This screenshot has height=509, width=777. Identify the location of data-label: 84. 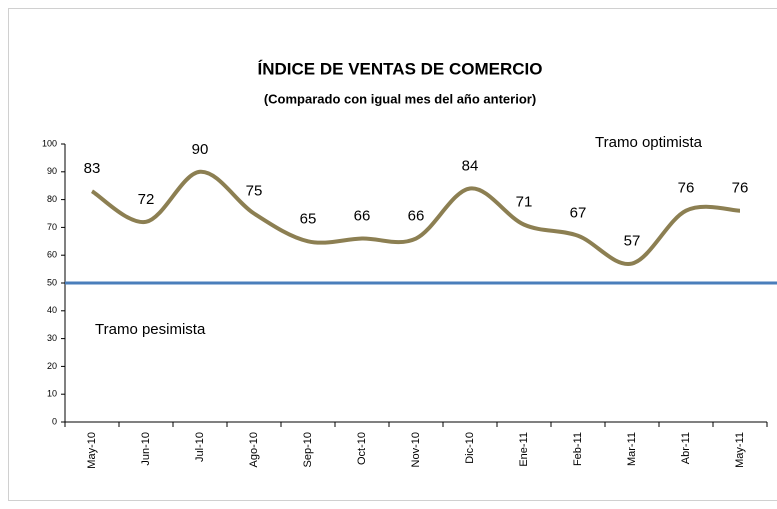
(470, 165).